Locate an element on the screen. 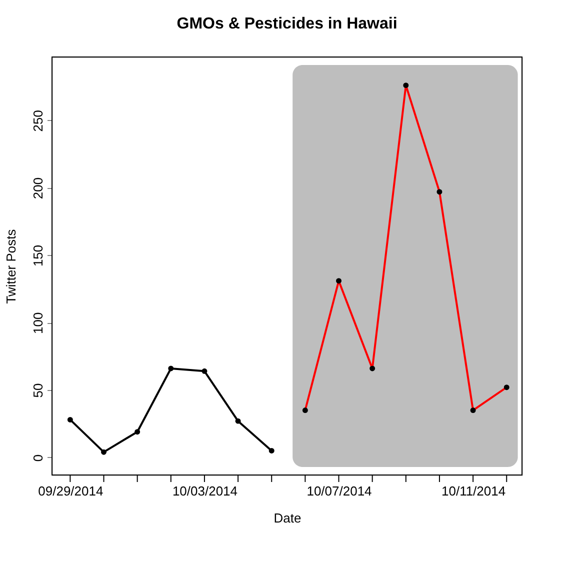  y-axis-title: Twitter Posts is located at coordinates (11, 266).